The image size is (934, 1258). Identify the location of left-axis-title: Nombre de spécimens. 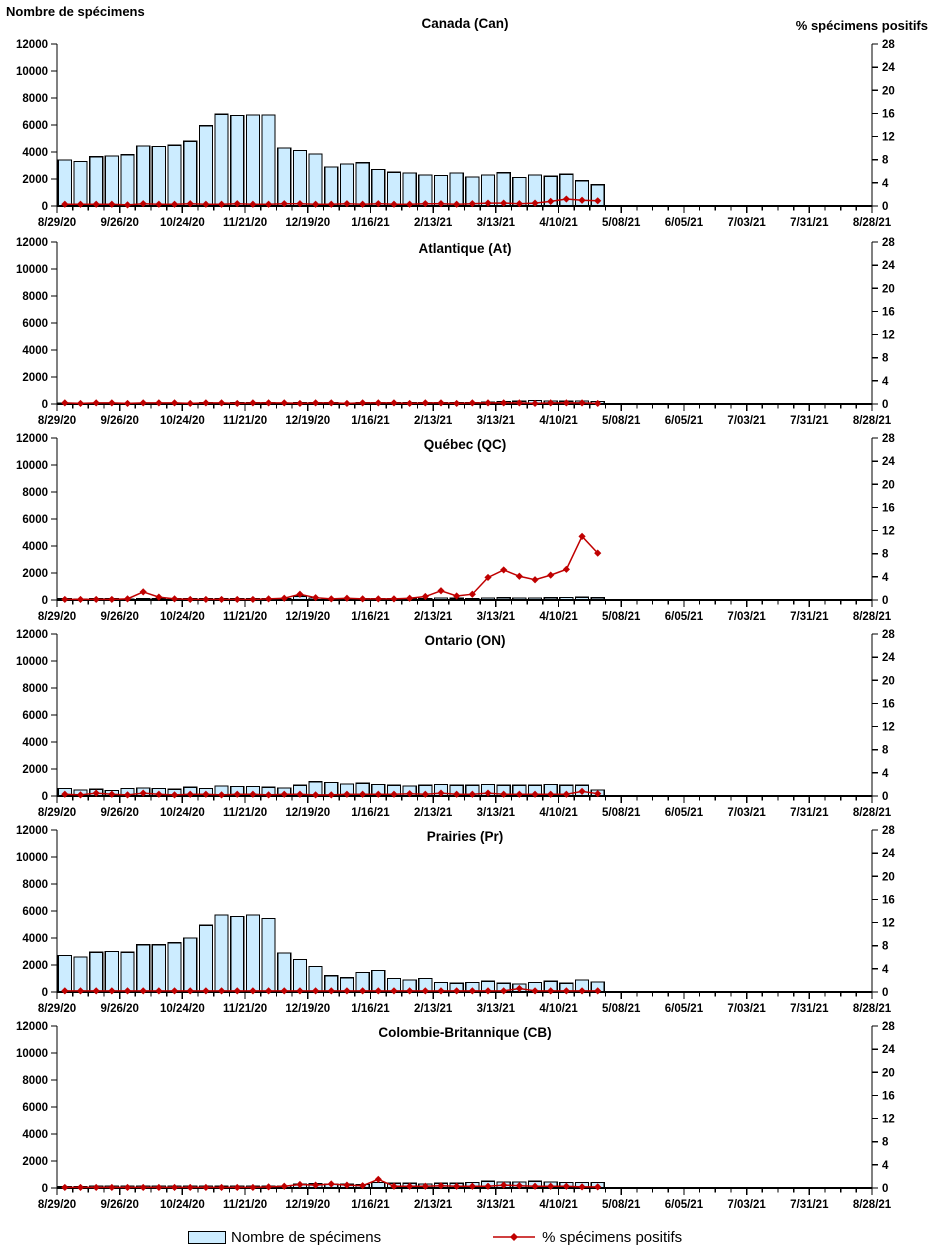
(75, 11).